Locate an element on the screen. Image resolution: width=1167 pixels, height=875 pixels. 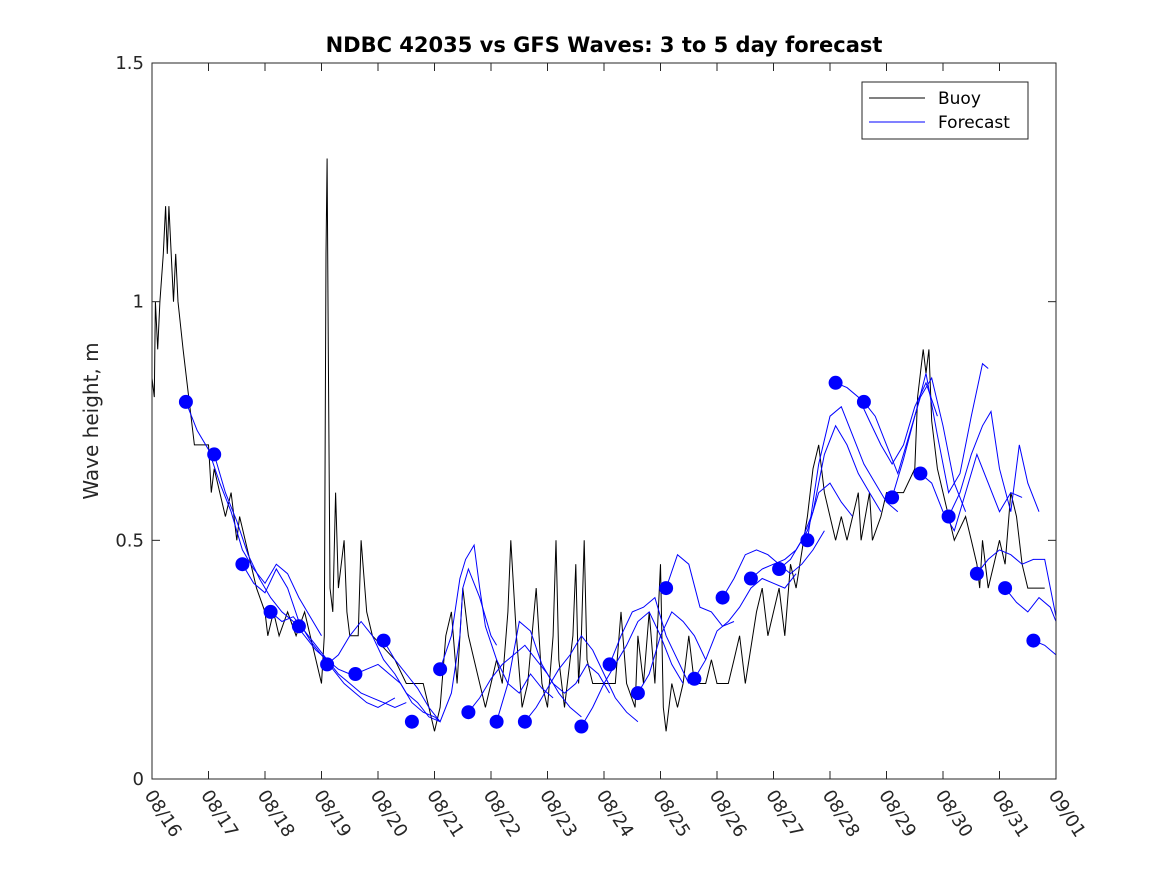
legend-box is located at coordinates (945, 110).